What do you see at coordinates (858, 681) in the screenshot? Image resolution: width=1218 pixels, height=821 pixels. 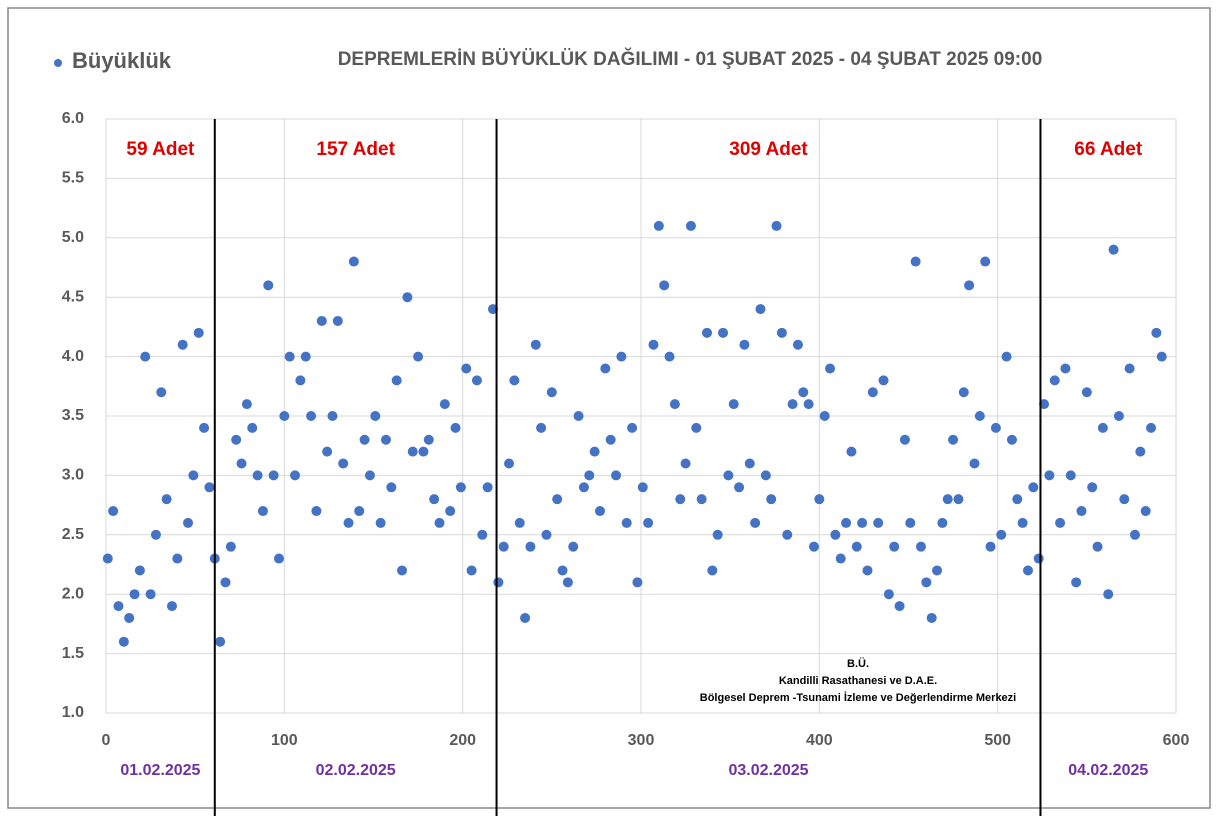 I see `credit-line: Kandilli Rasathanesi ve D.A.E.` at bounding box center [858, 681].